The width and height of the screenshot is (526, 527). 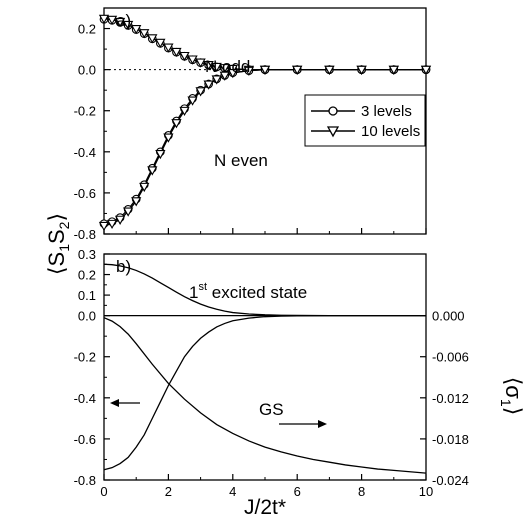 I want to click on annotation-first-excited-state: 1st excited state, so click(x=248, y=291).